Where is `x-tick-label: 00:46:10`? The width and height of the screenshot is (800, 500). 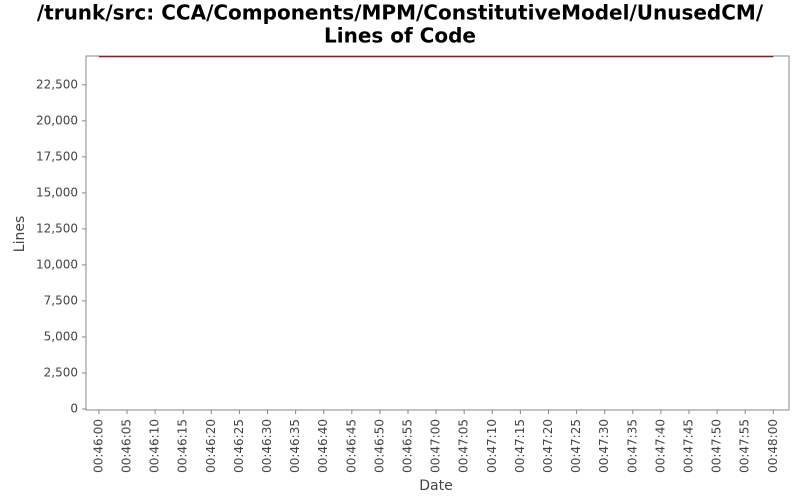
x-tick-label: 00:46:10 is located at coordinates (155, 446).